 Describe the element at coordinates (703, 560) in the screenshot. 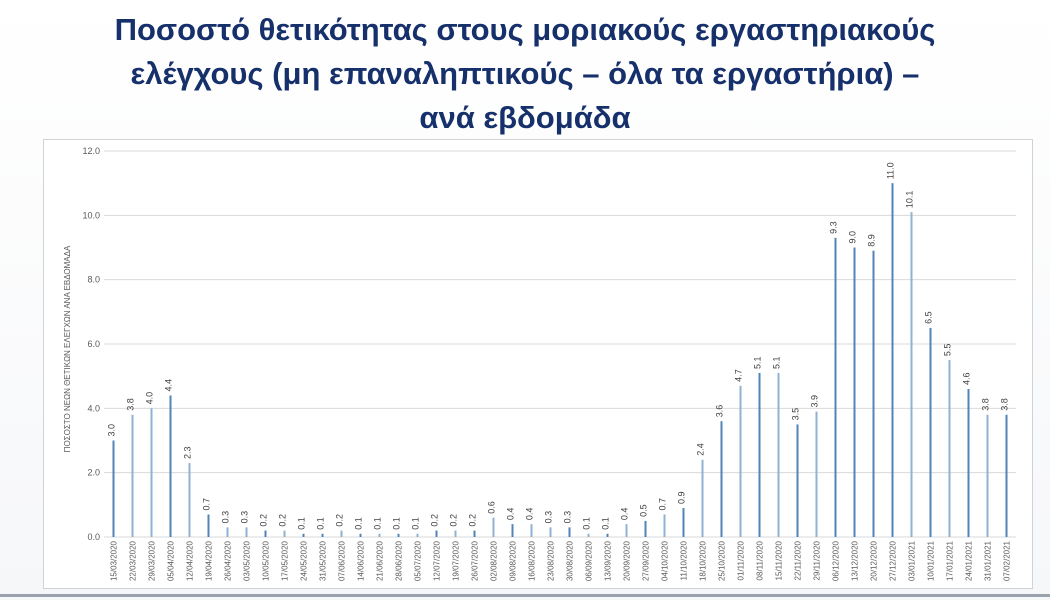

I see `x-tick-label: 18/10/2020` at that location.